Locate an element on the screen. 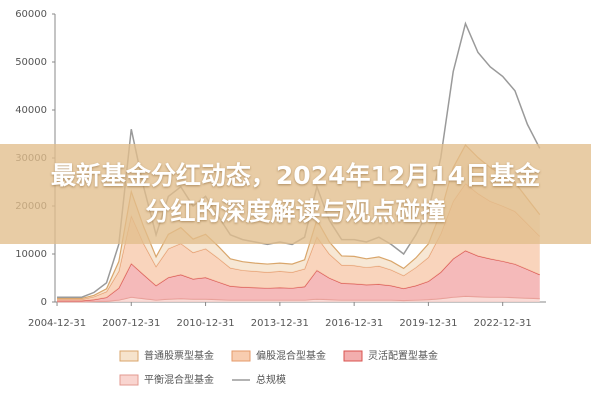  legend-label: 平衡混合型基金 is located at coordinates (179, 379).